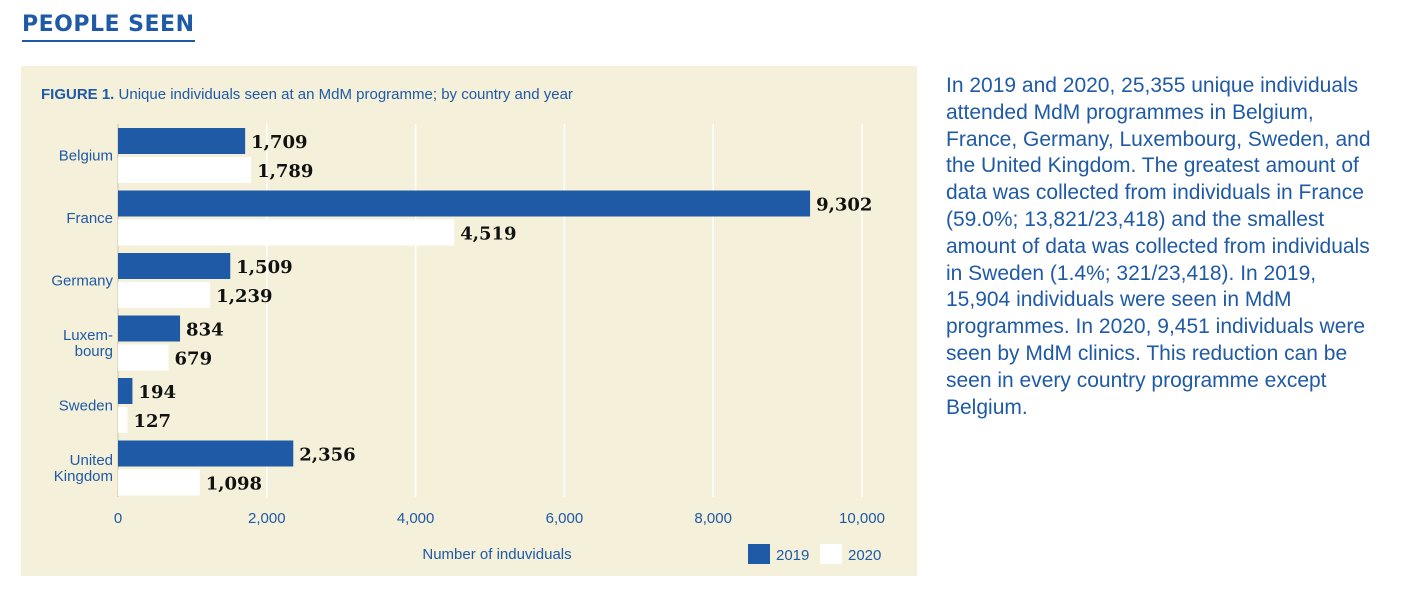  Describe the element at coordinates (88, 335) in the screenshot. I see `category-label: Luxem-` at that location.